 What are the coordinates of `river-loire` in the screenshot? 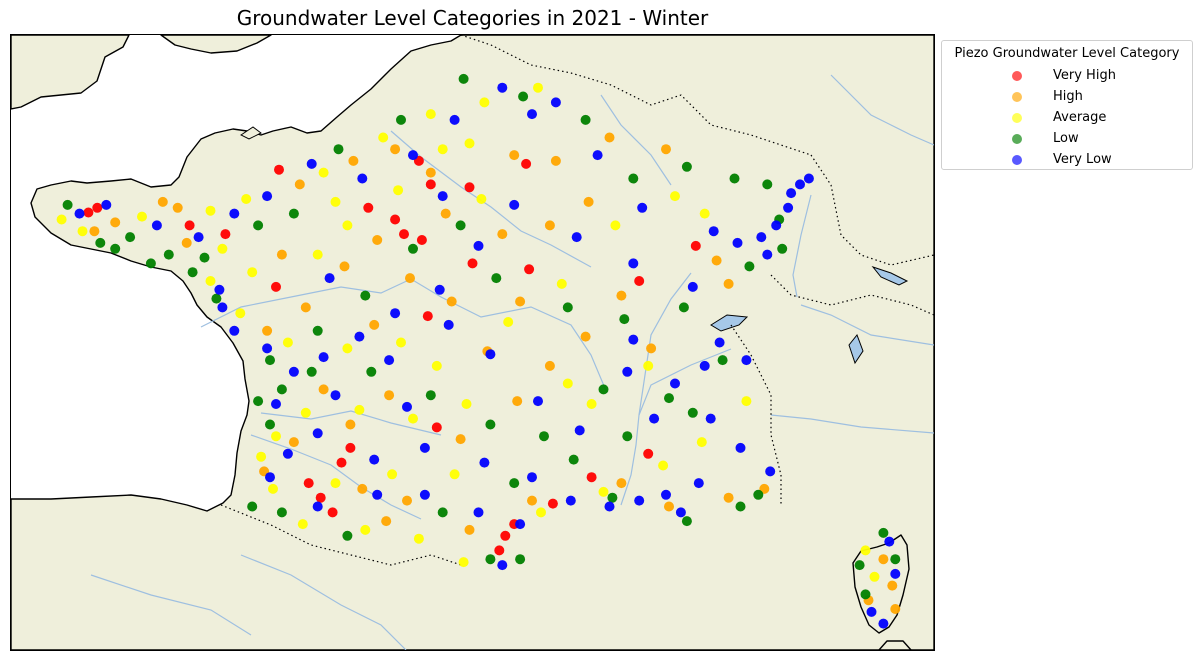 It's located at (404, 336).